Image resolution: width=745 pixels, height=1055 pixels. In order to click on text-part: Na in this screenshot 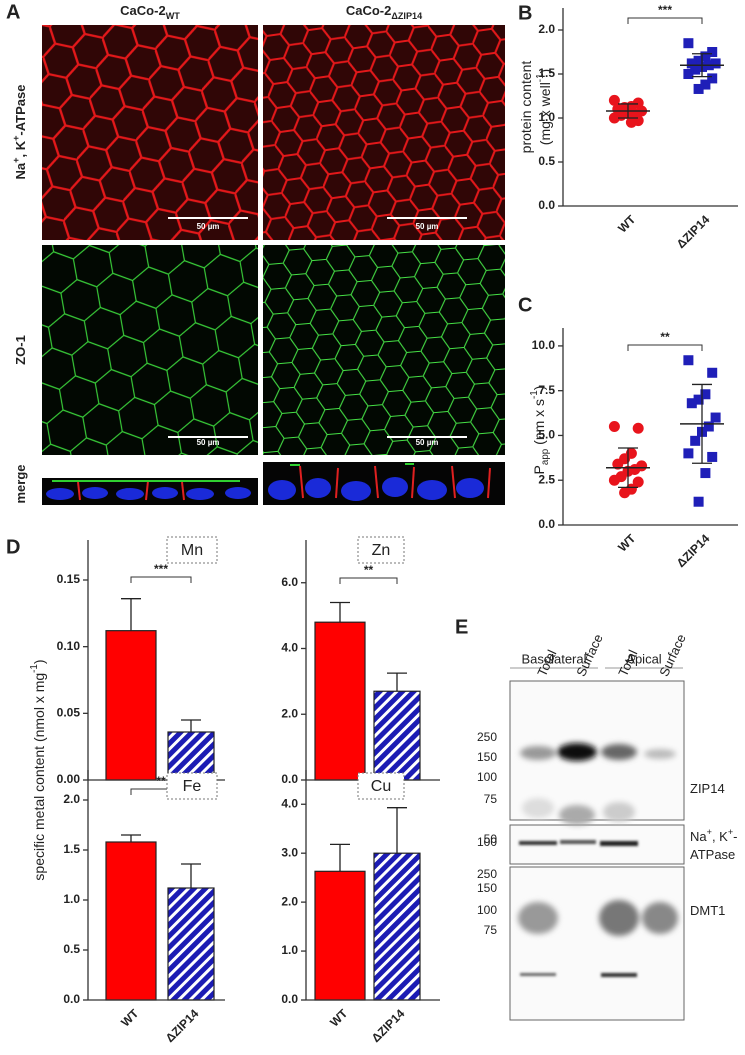, I will do `click(20, 170)`.